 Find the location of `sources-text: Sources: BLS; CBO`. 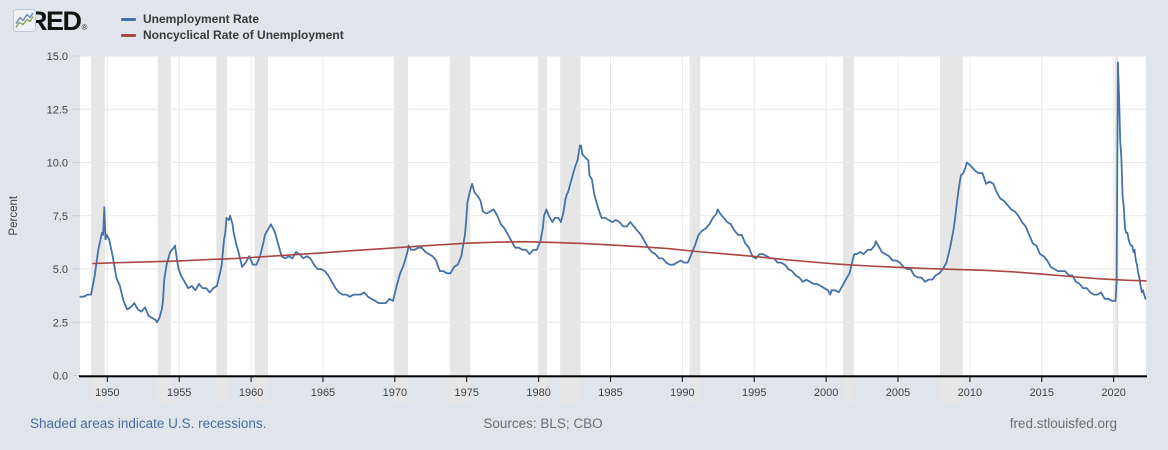

sources-text: Sources: BLS; CBO is located at coordinates (543, 423).